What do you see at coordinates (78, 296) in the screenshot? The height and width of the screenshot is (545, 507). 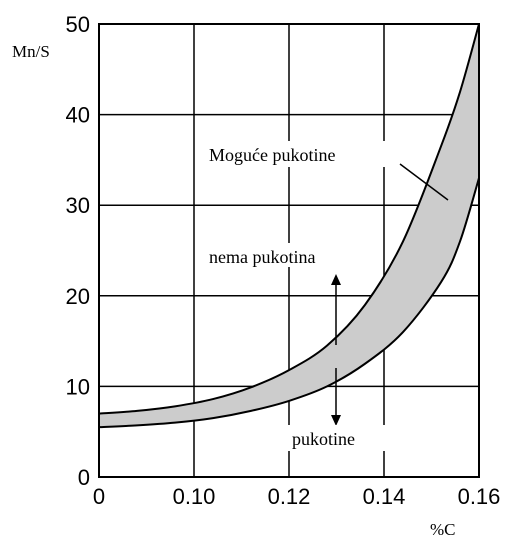 I see `y-tick-label: 20` at bounding box center [78, 296].